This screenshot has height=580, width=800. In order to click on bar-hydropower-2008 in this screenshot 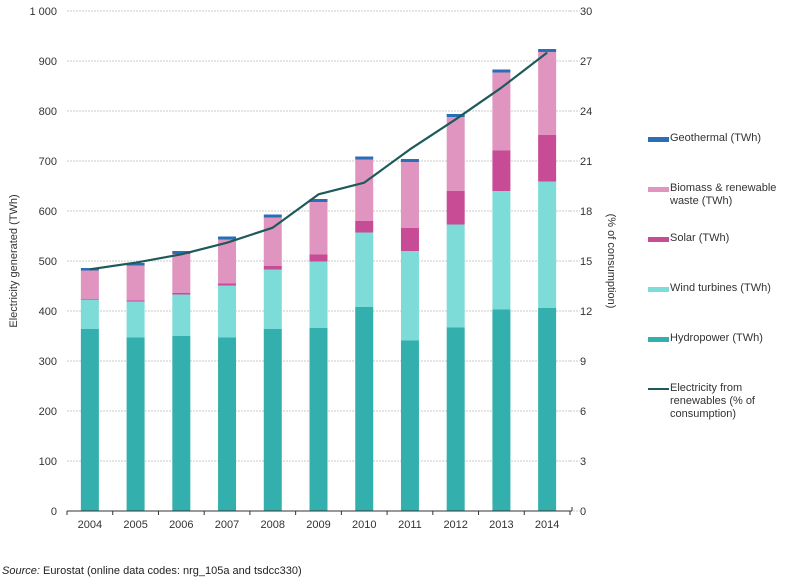, I will do `click(272, 420)`.